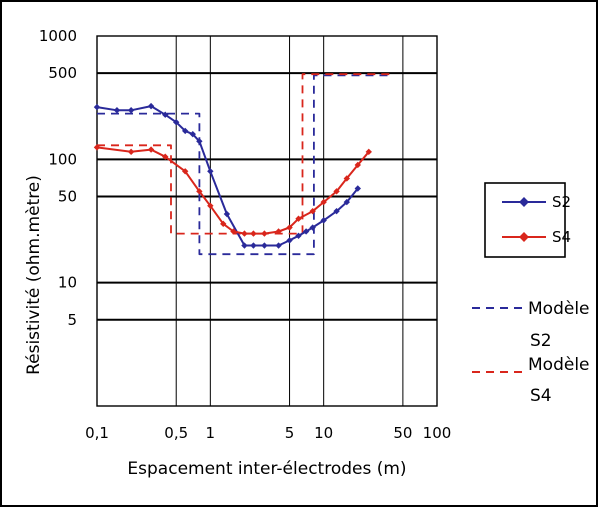  Describe the element at coordinates (541, 396) in the screenshot. I see `legend-model-s4-label-line2: S4` at that location.